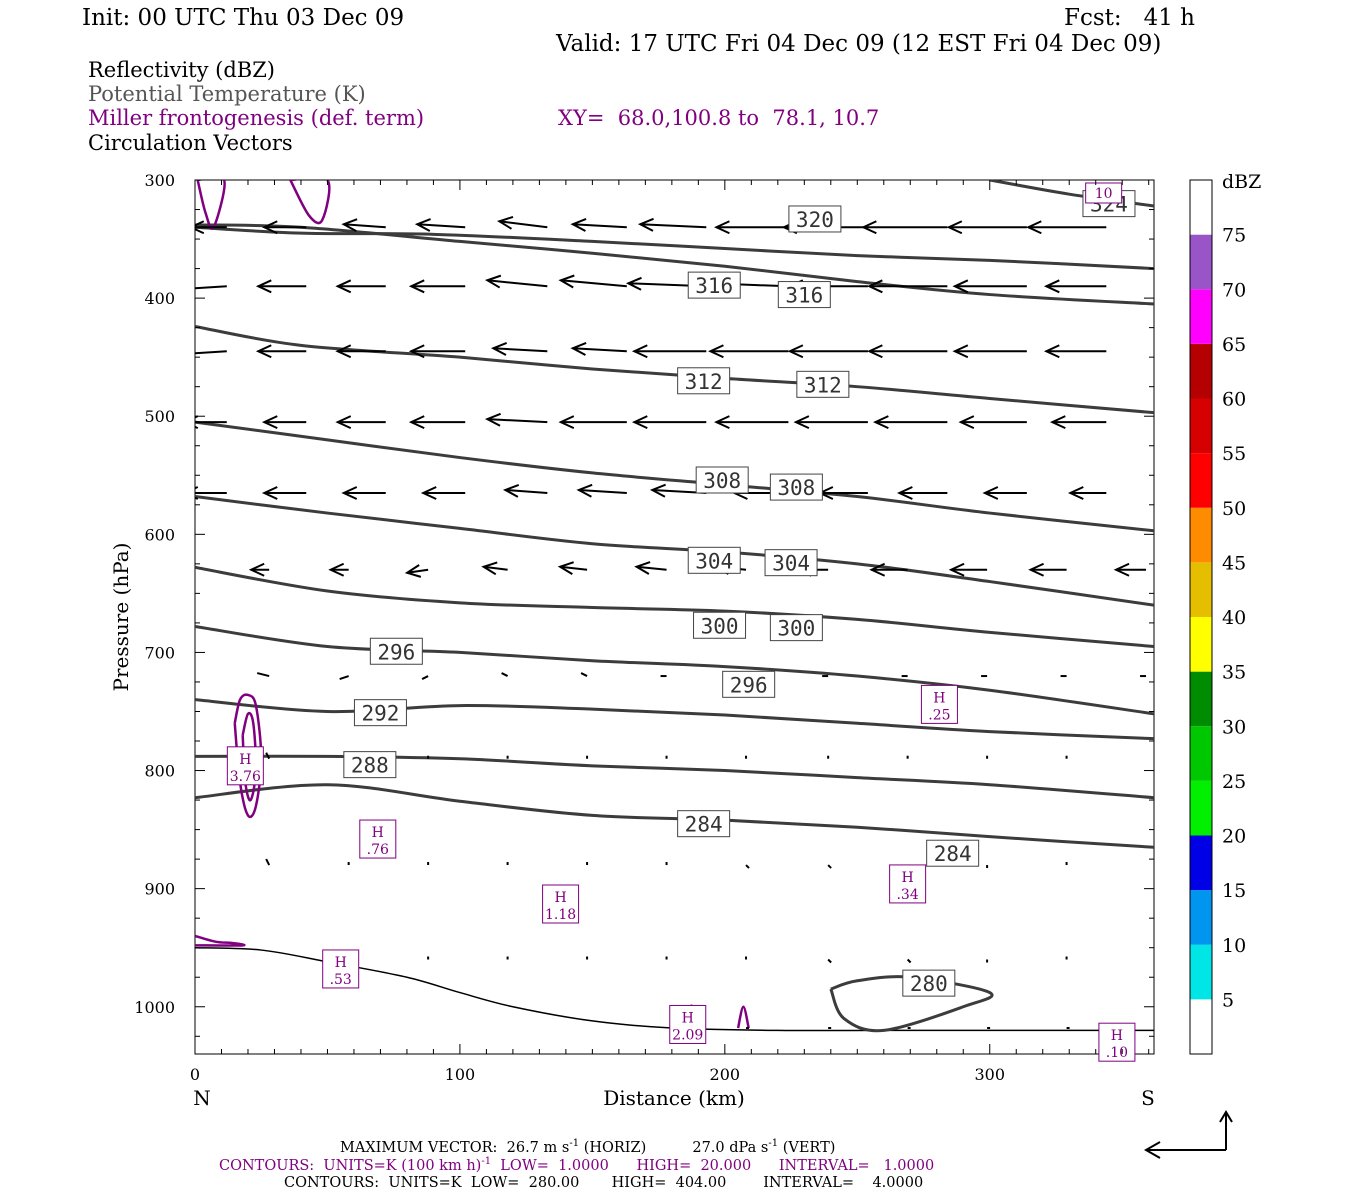 The width and height of the screenshot is (1350, 1200). I want to click on colorbar-label: 25, so click(1234, 782).